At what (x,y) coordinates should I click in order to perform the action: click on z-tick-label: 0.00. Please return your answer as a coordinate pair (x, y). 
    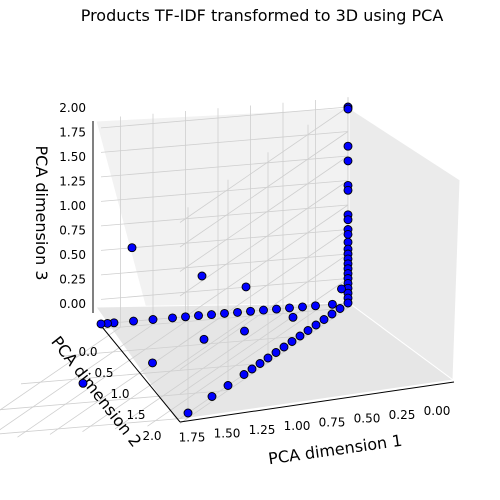
    Looking at the image, I should click on (72, 304).